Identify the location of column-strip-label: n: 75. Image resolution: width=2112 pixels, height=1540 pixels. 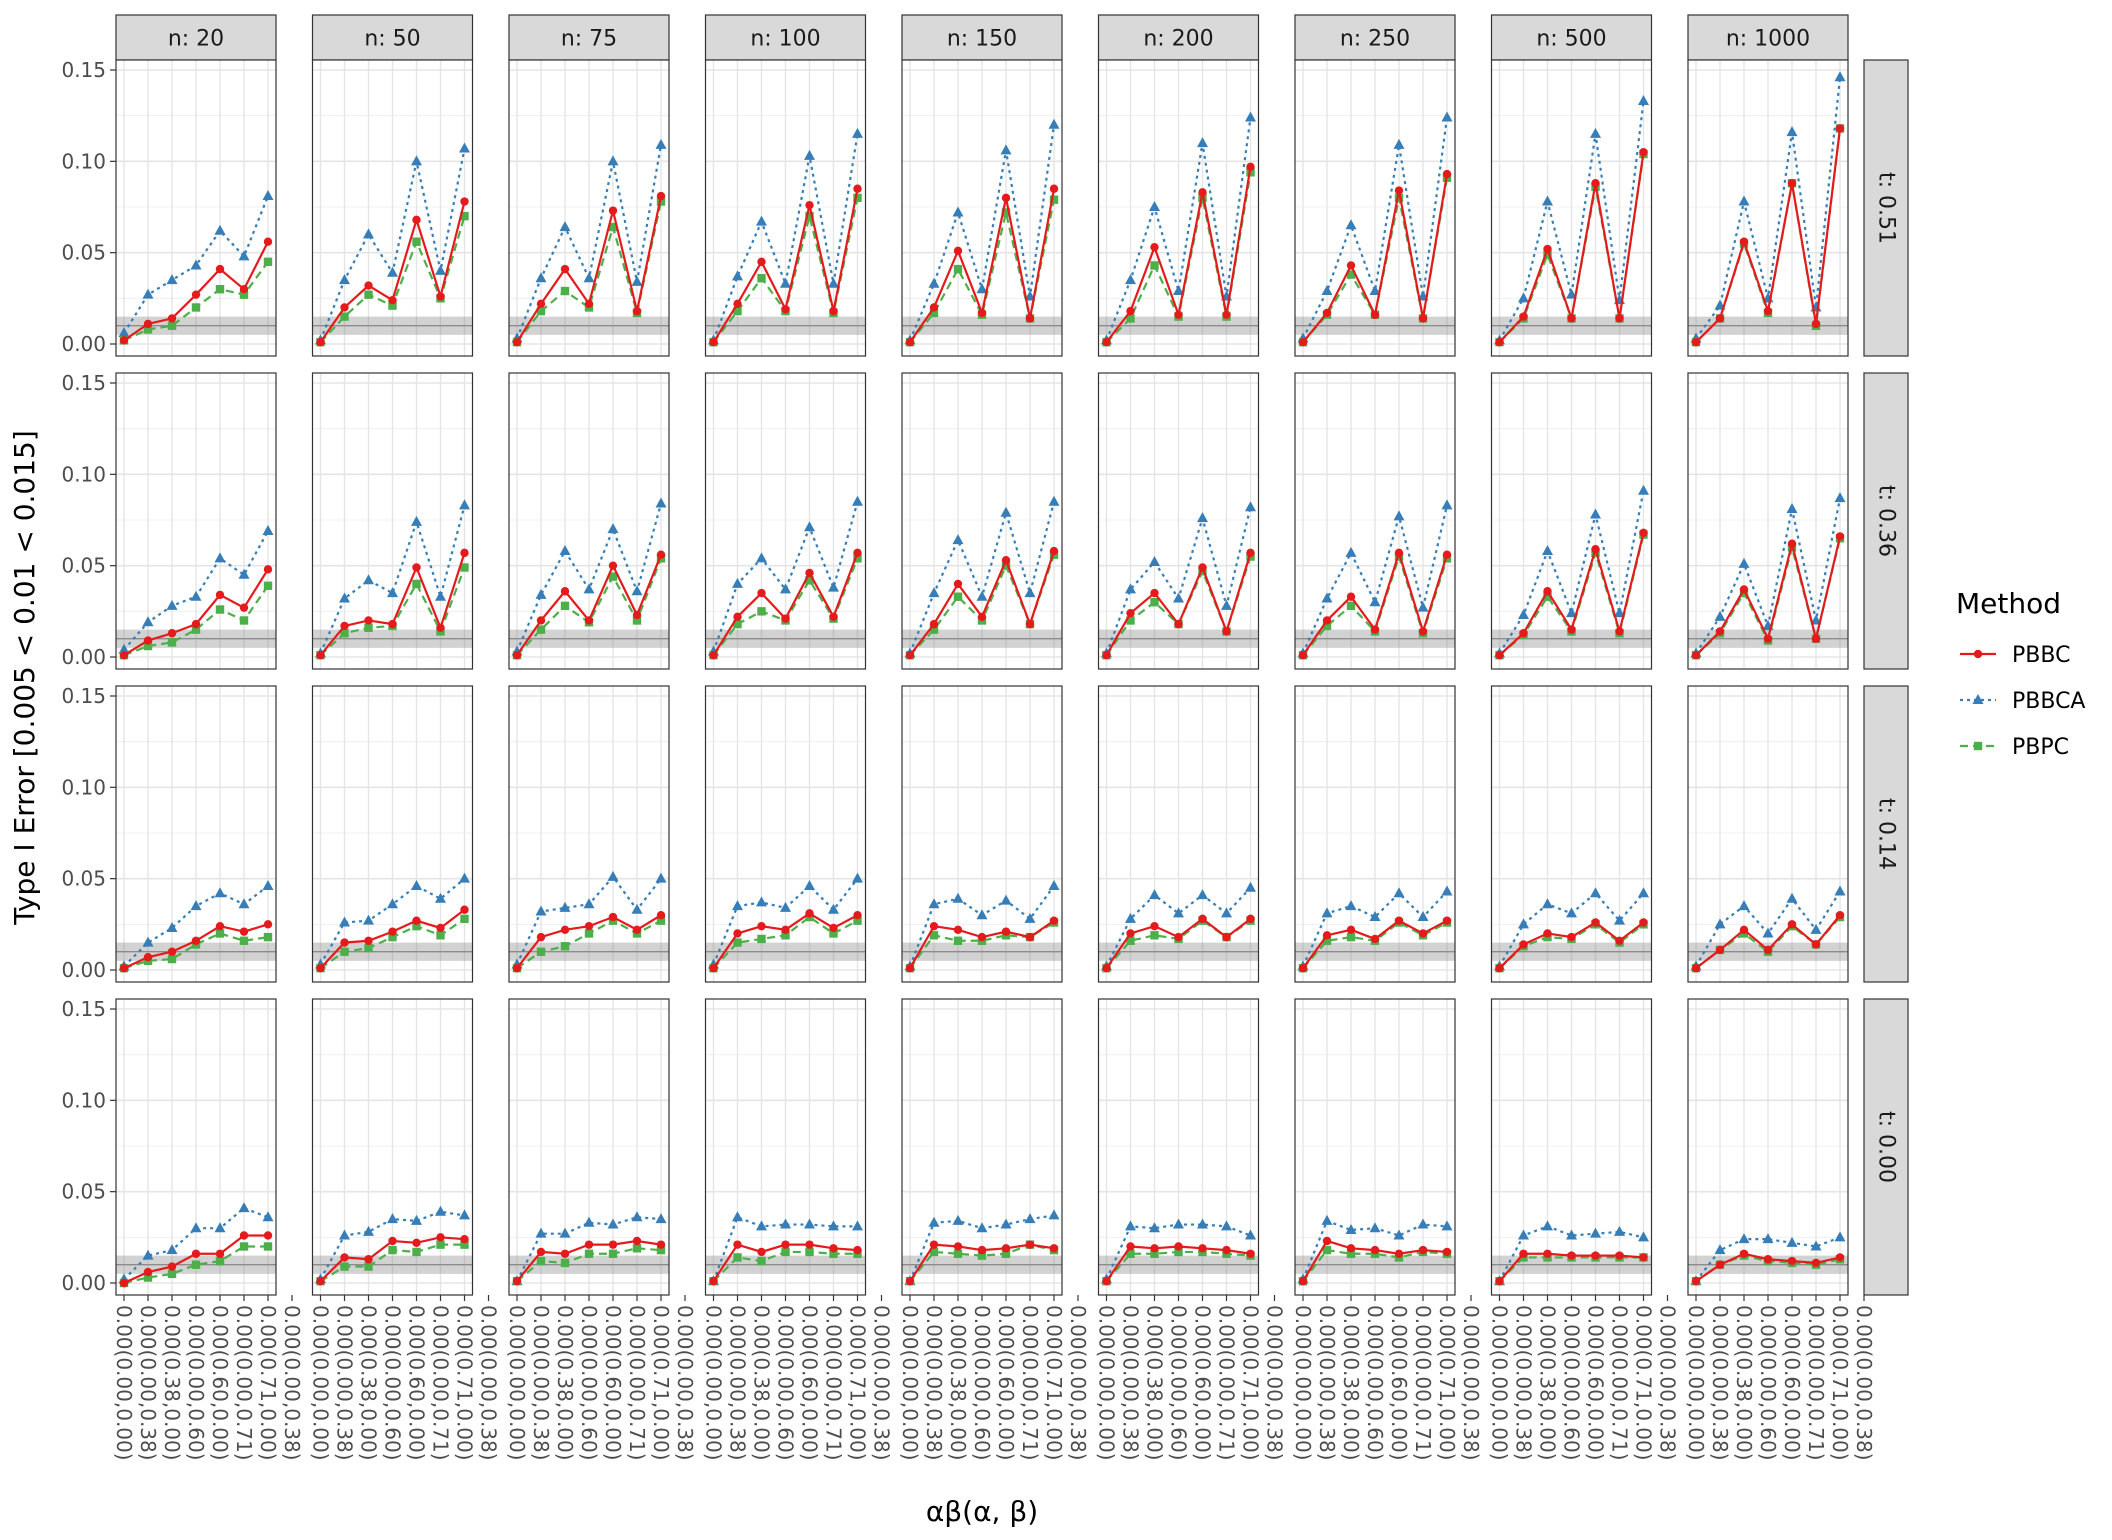
(589, 39).